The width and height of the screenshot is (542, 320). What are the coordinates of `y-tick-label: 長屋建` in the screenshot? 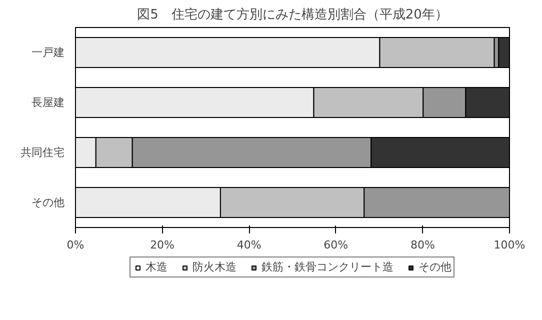 It's located at (48, 102).